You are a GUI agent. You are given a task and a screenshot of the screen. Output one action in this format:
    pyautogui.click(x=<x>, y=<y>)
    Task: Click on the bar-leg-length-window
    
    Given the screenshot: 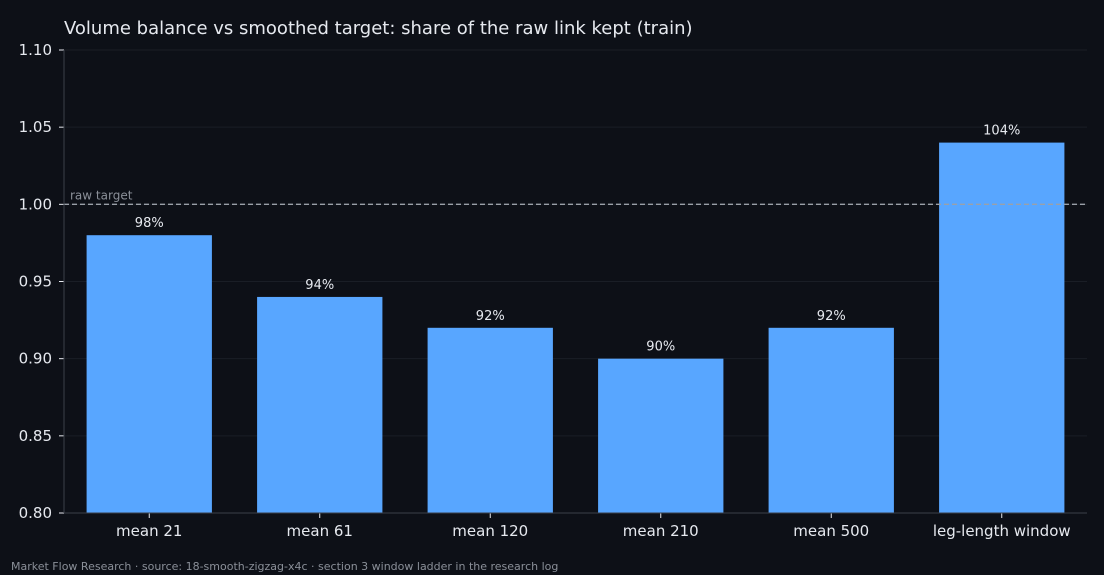 What is the action you would take?
    pyautogui.click(x=1002, y=327)
    